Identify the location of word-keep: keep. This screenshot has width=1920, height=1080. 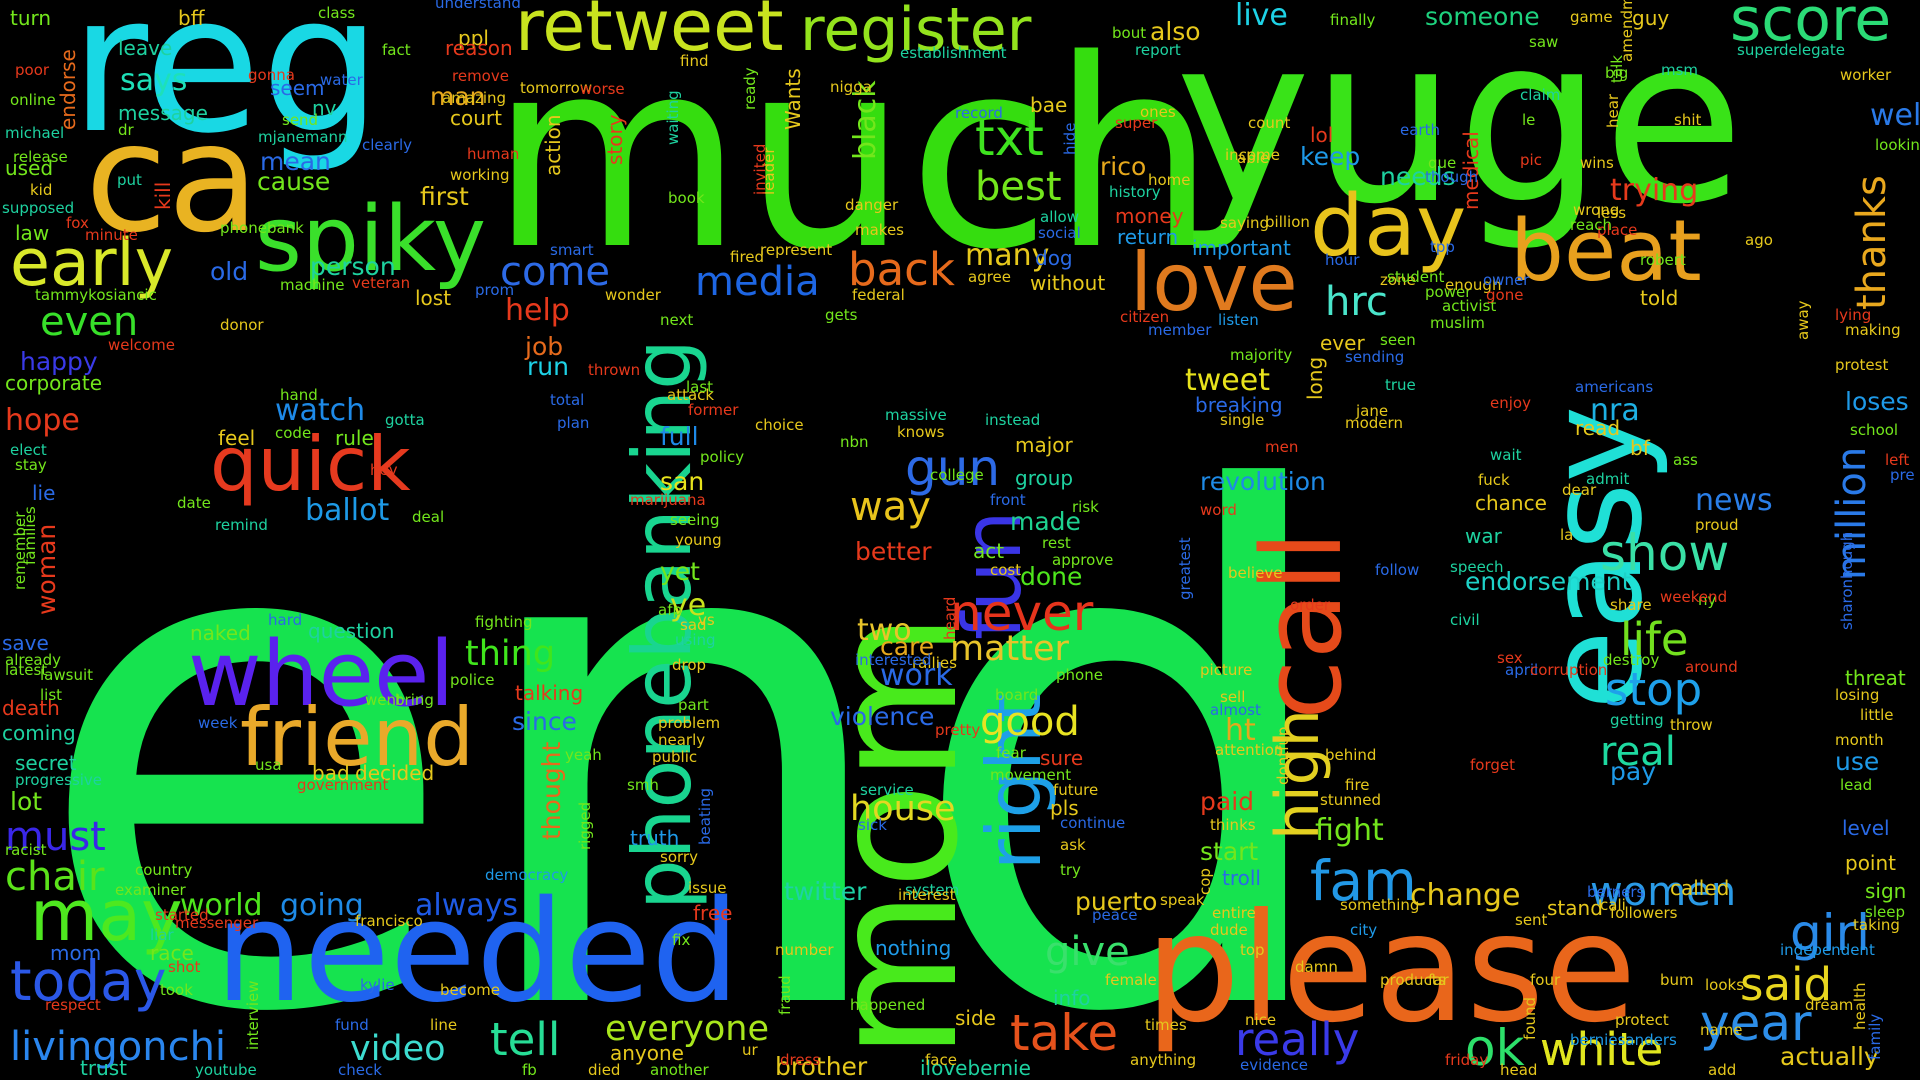
(1330, 156).